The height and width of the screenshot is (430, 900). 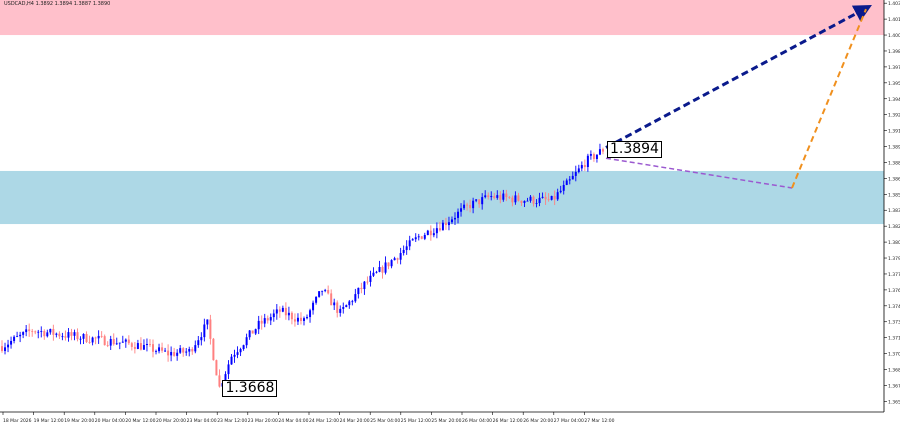 I want to click on y-tick-label: 1.4015, so click(x=894, y=20).